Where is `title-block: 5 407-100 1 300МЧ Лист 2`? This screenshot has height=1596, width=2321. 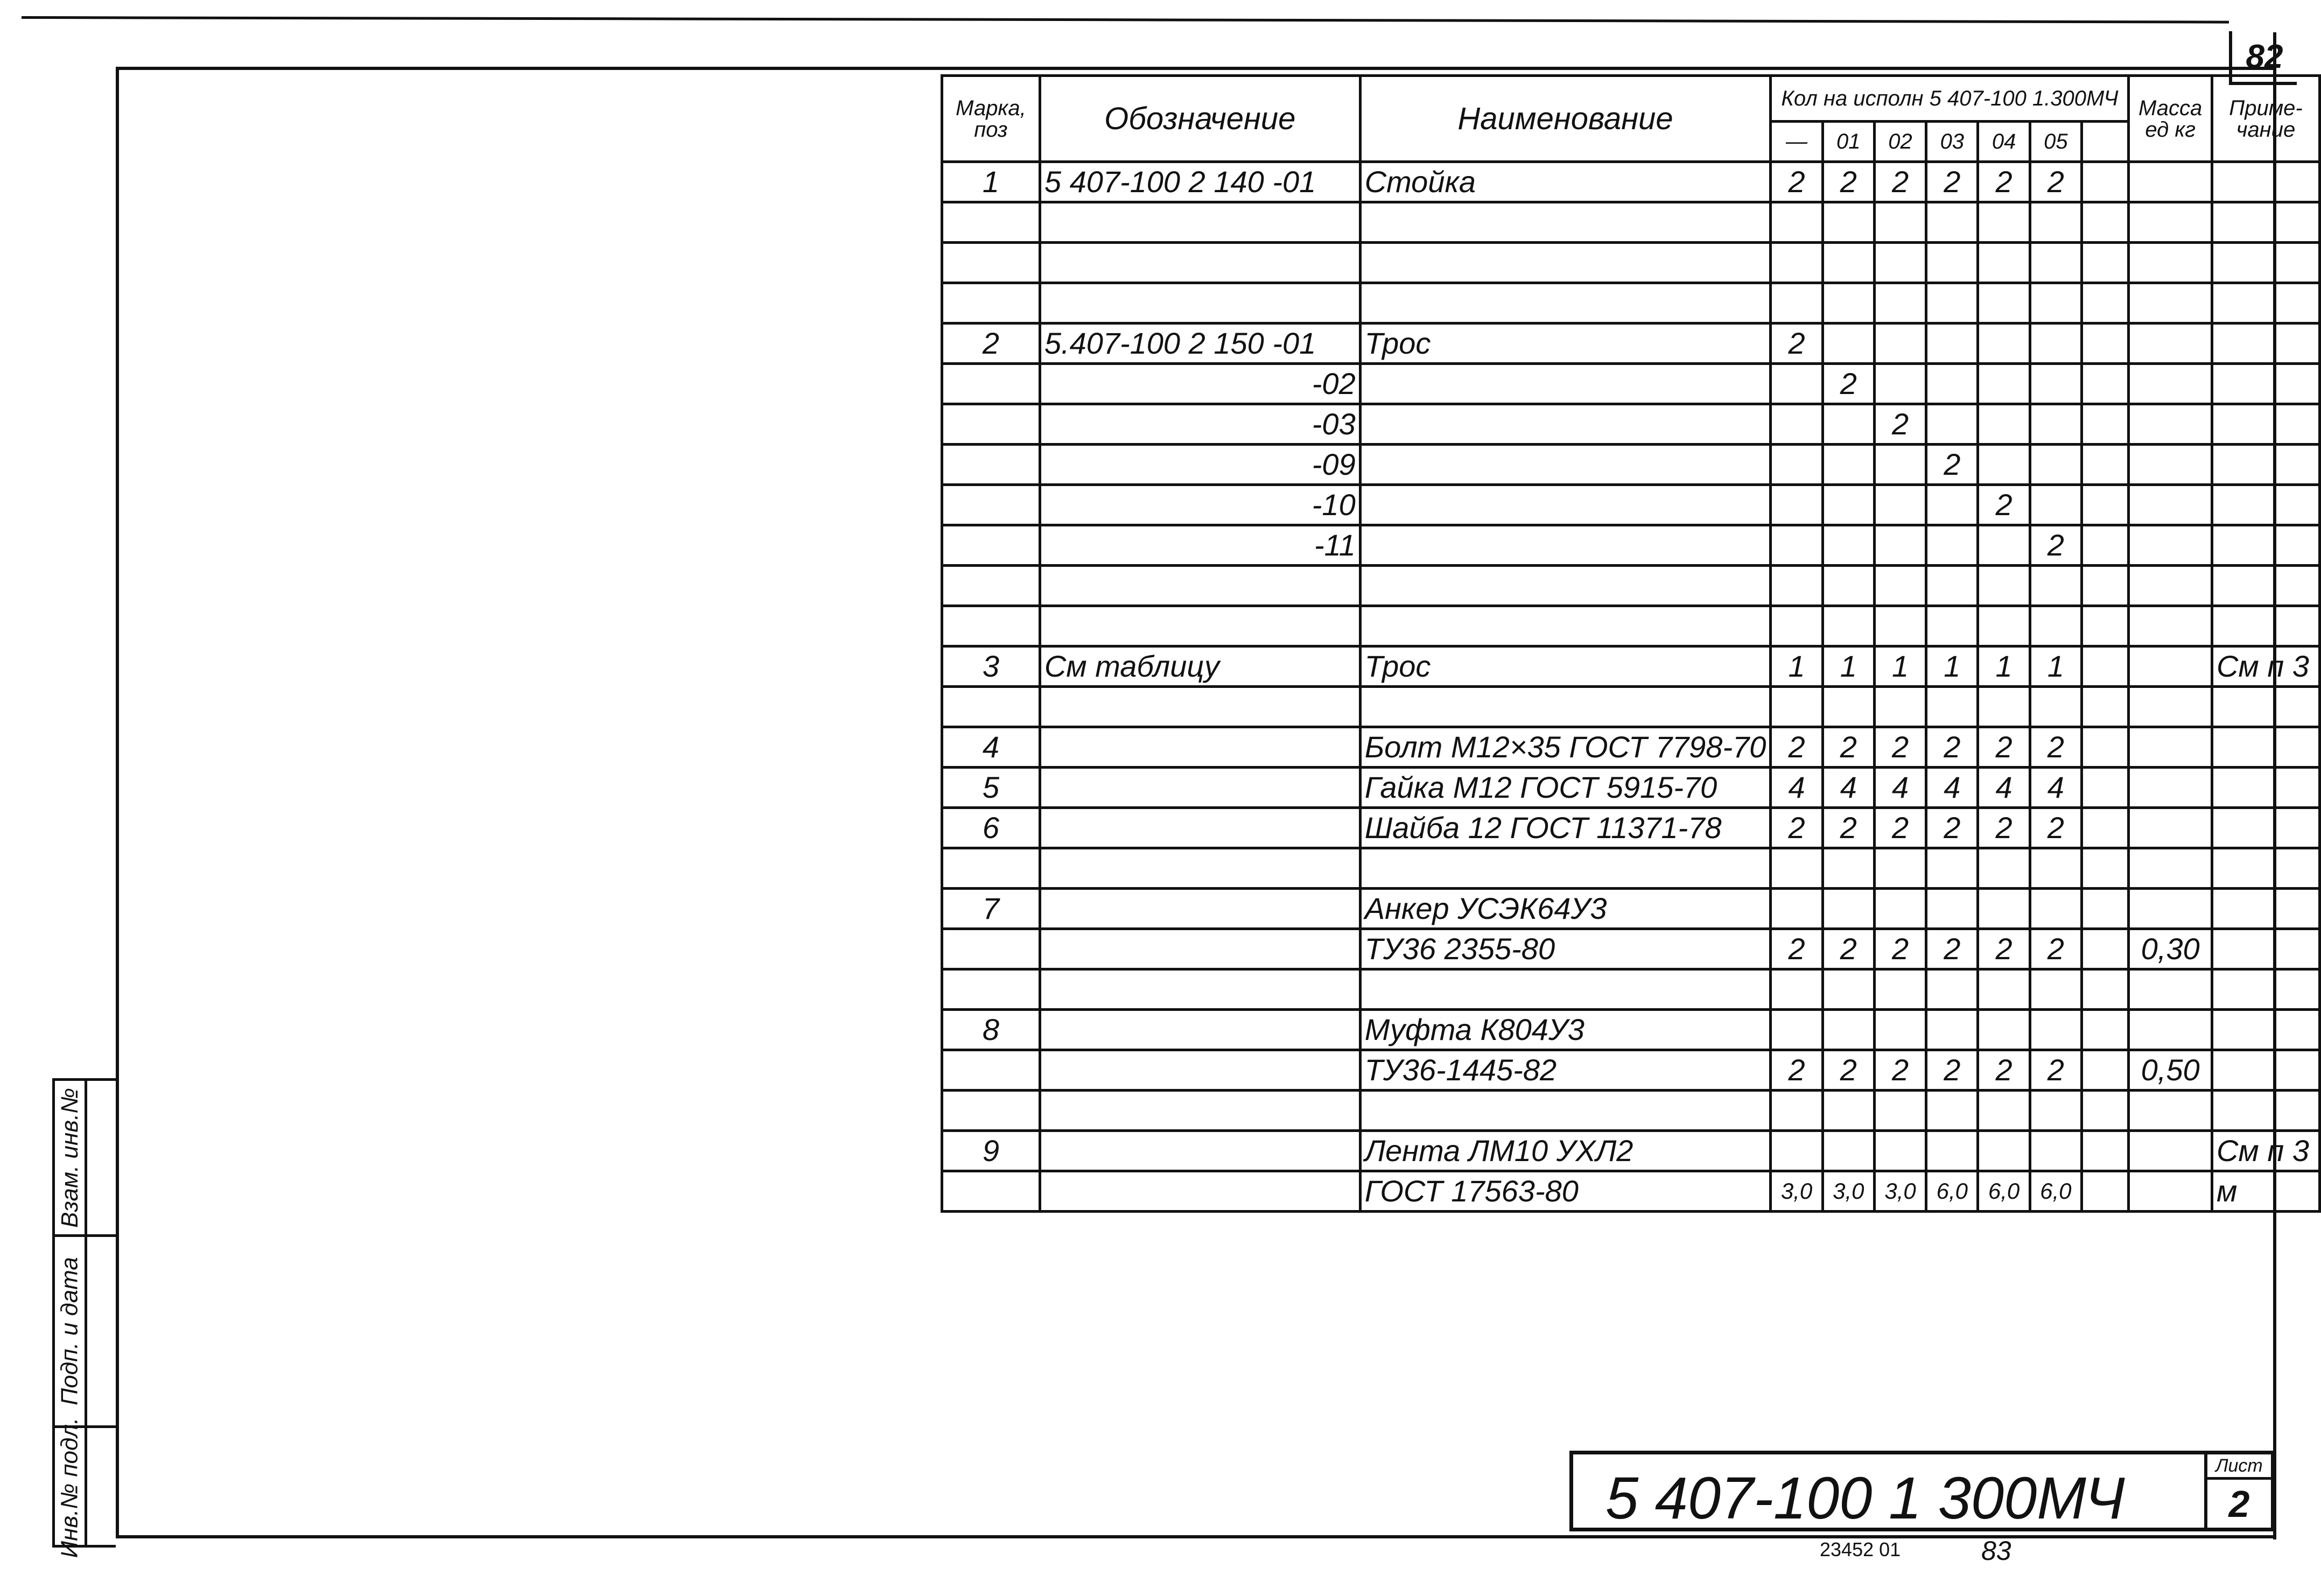
title-block: 5 407-100 1 300МЧ Лист 2 is located at coordinates (1922, 1491).